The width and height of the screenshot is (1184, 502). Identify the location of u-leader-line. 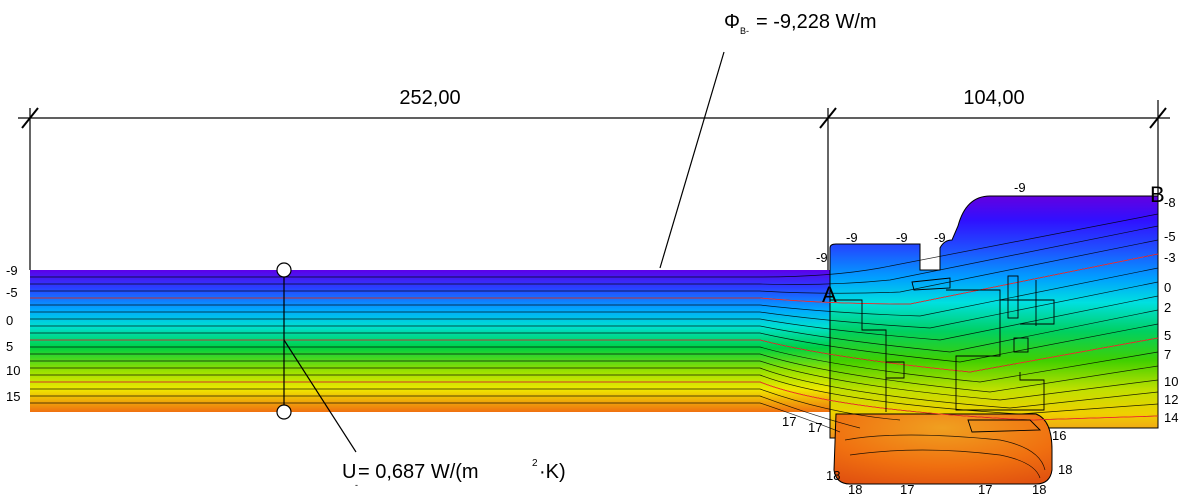
(320, 396).